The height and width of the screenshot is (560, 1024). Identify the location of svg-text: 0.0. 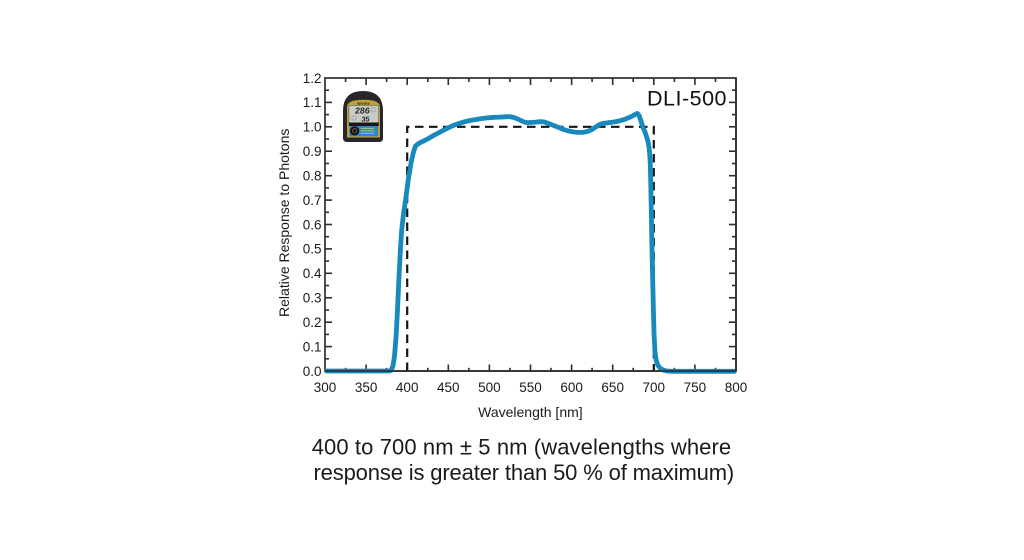
(312, 371).